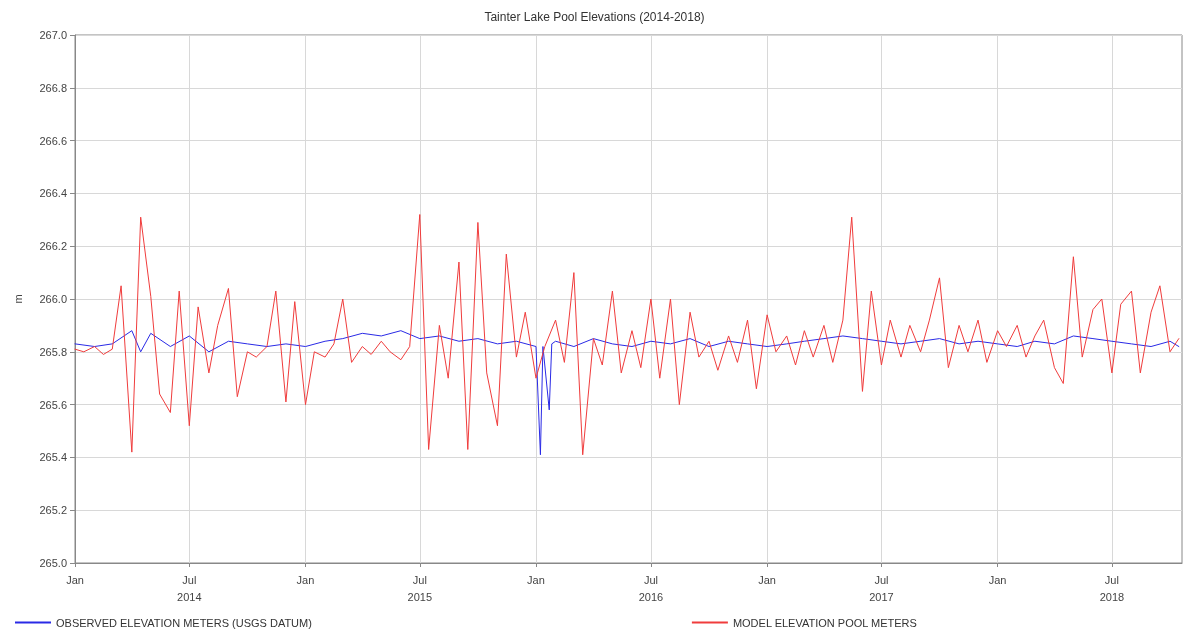  Describe the element at coordinates (184, 622) in the screenshot. I see `legend-label: OBSERVED ELEVATION METERS (USGS DATUM)` at that location.